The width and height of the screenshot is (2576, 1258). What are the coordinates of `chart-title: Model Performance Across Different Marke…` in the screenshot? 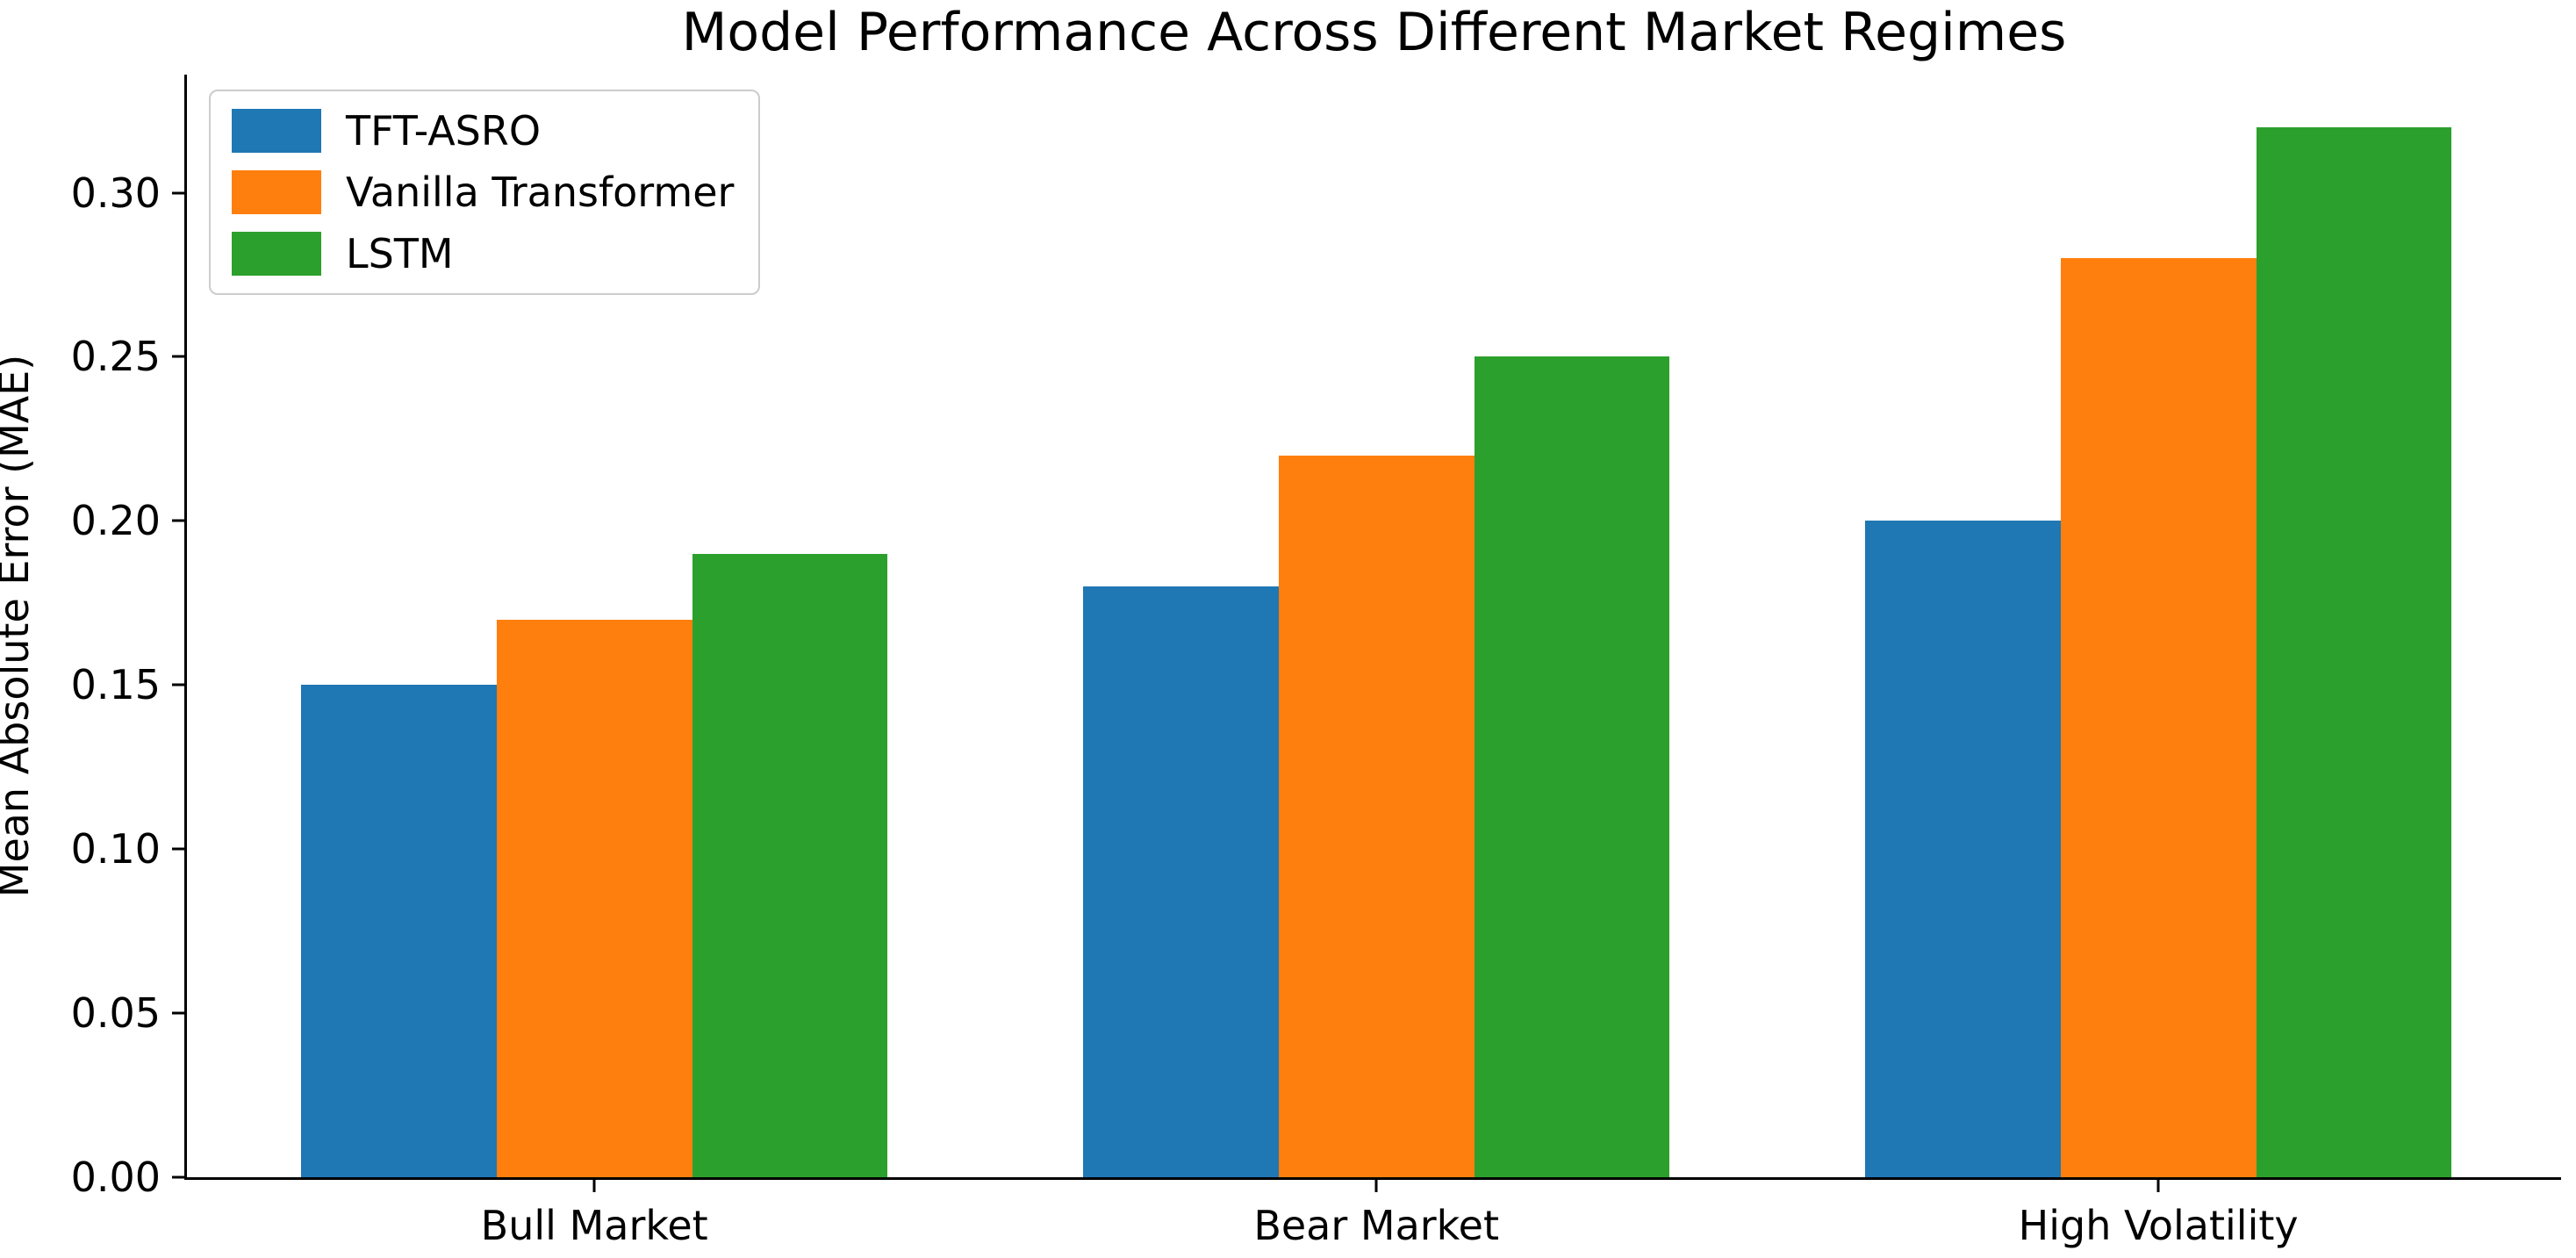 It's located at (1374, 32).